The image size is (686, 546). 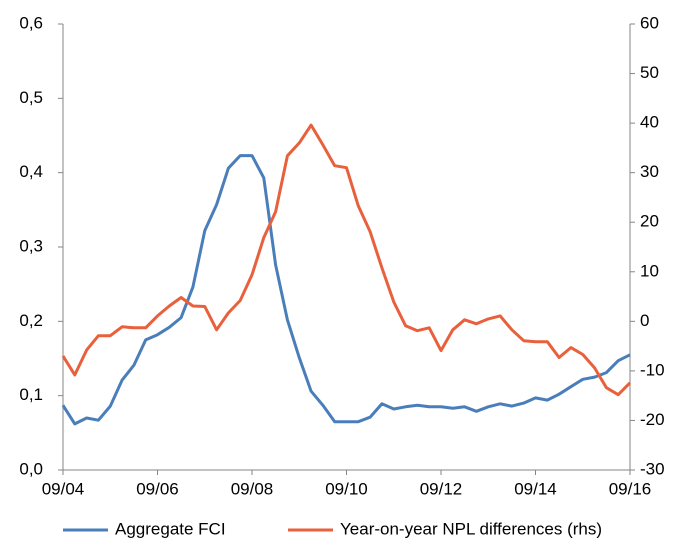 I want to click on y2-tick-label: 50, so click(x=649, y=72).